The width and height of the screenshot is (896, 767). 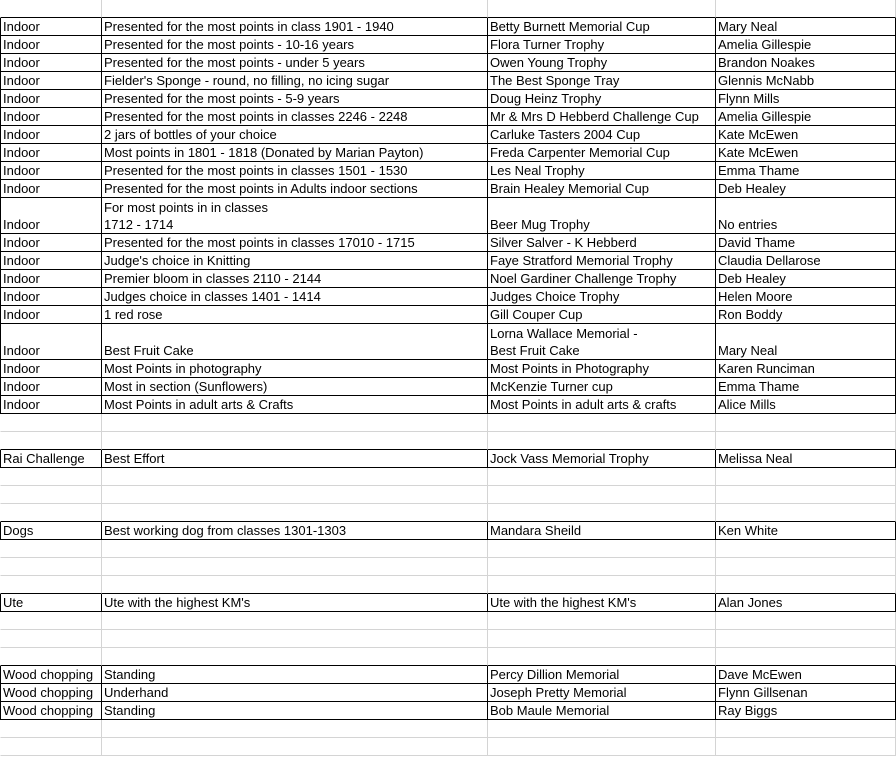 What do you see at coordinates (602, 153) in the screenshot?
I see `trophy-cell: Freda Carpenter Memorial Cup` at bounding box center [602, 153].